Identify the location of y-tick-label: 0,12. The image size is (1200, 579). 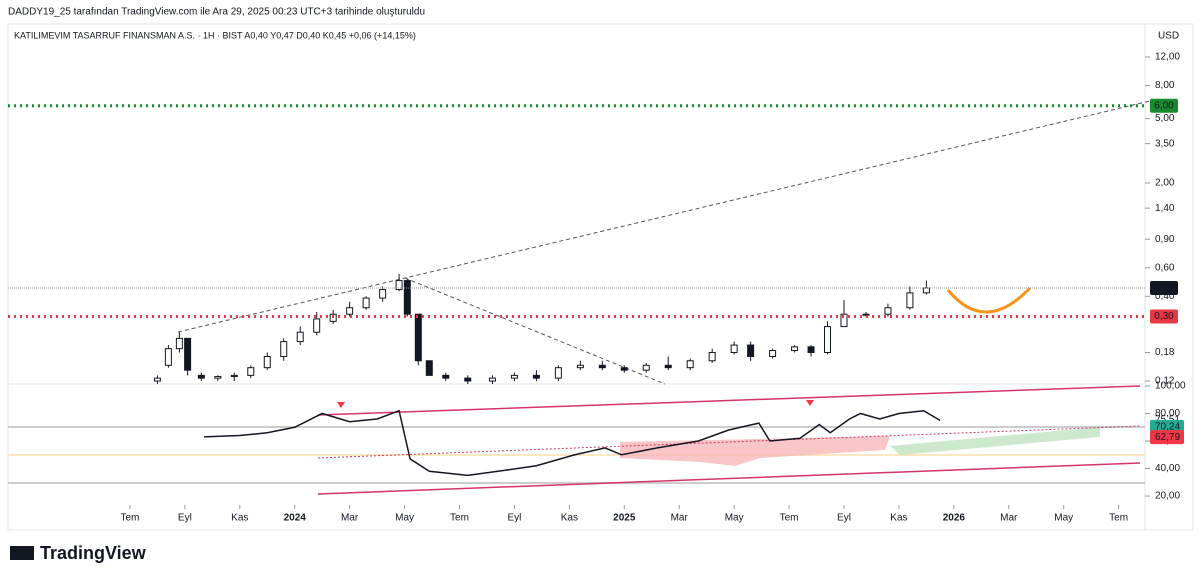
(1165, 381).